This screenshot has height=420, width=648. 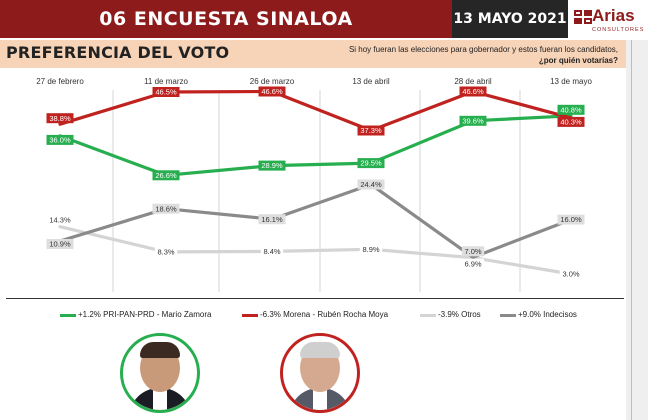 I want to click on arias-logo: Arias CONSULTORES, so click(x=608, y=20).